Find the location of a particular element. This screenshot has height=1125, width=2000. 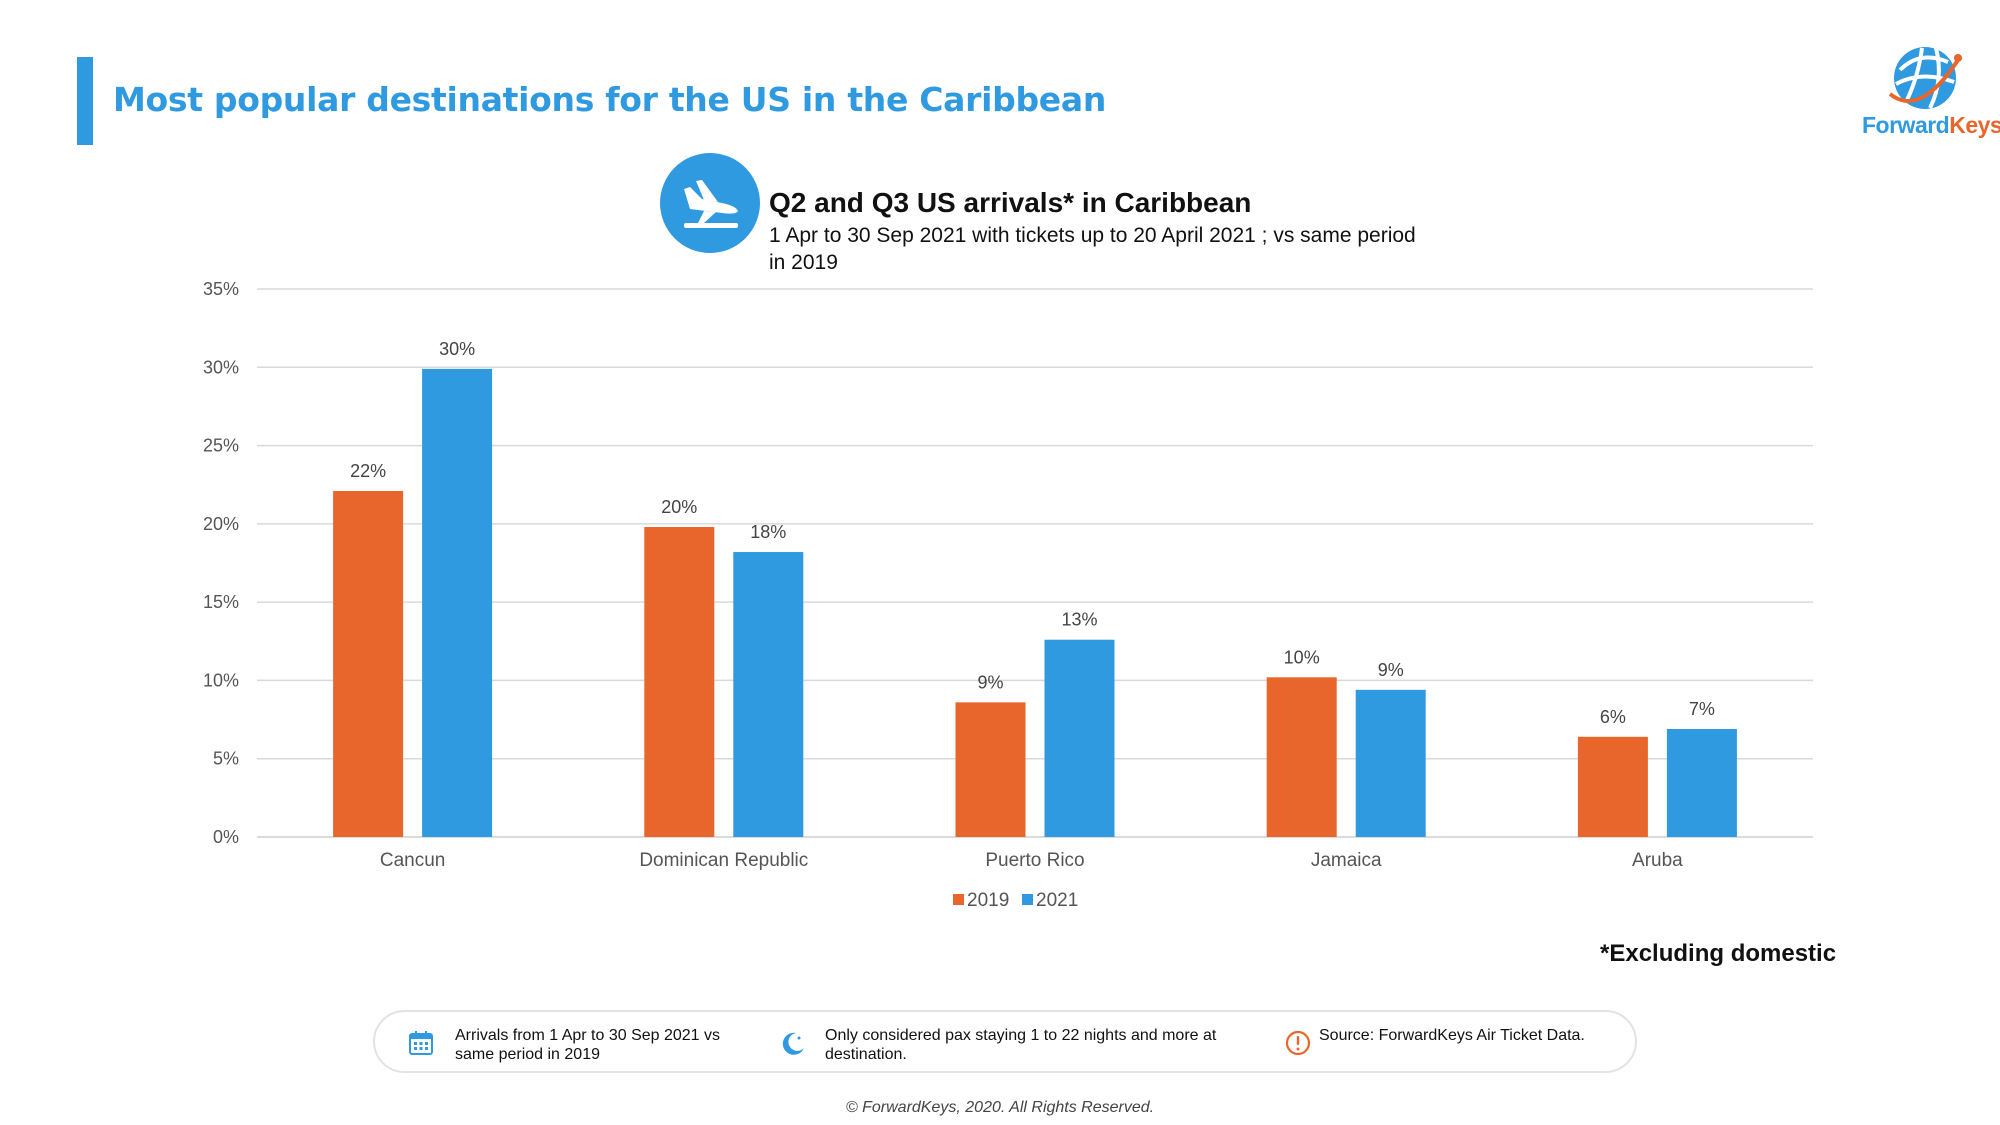

data-label: 6% is located at coordinates (1613, 717).